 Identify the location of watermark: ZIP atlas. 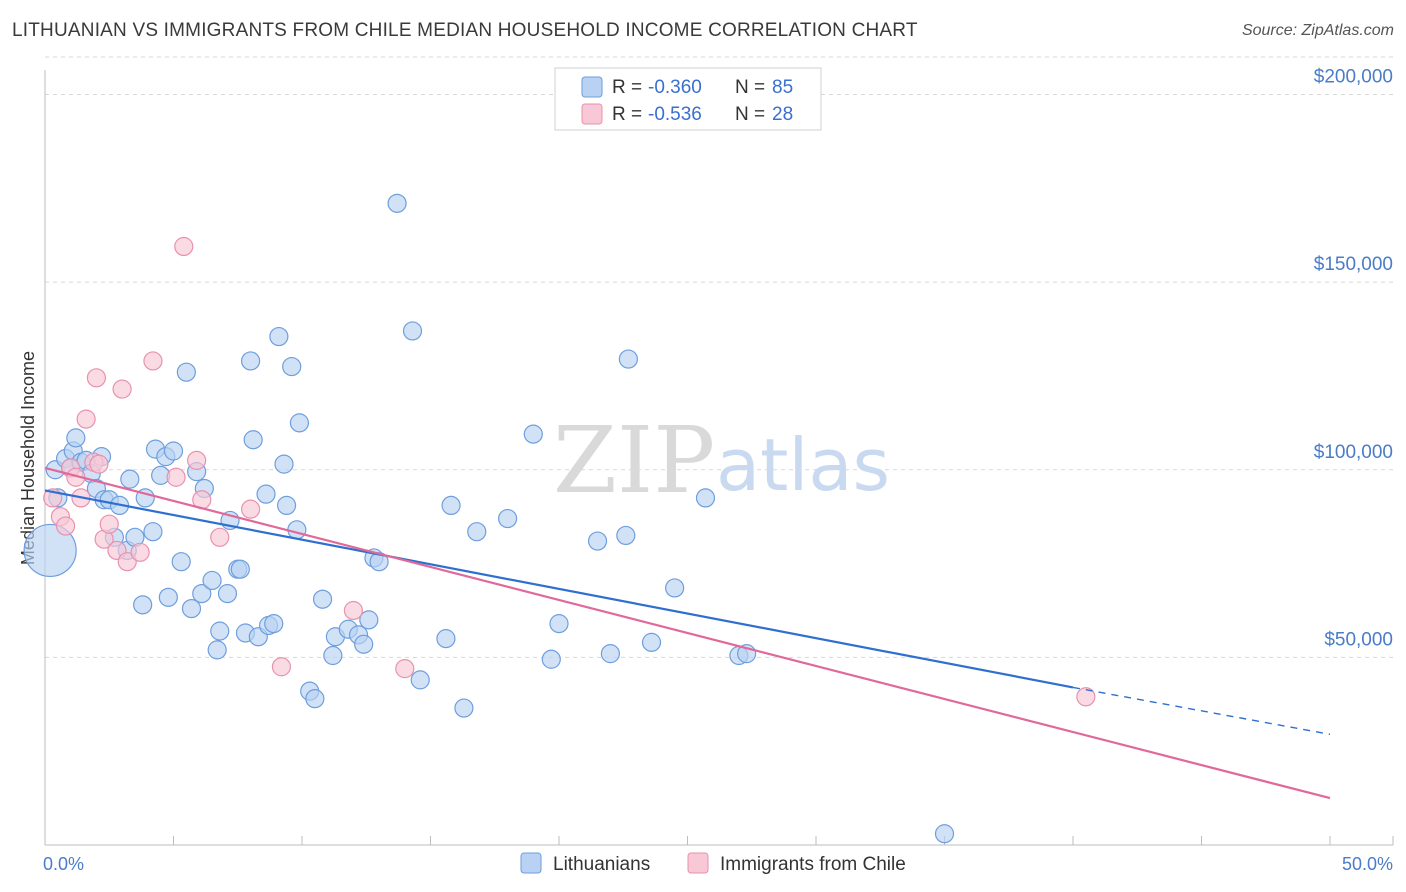
(721, 460).